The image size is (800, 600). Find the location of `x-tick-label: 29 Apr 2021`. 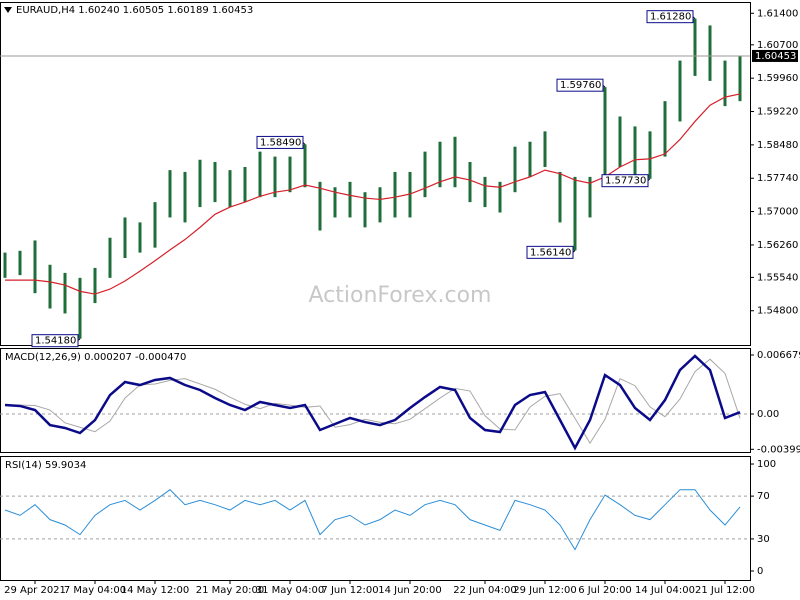

x-tick-label: 29 Apr 2021 is located at coordinates (35, 590).